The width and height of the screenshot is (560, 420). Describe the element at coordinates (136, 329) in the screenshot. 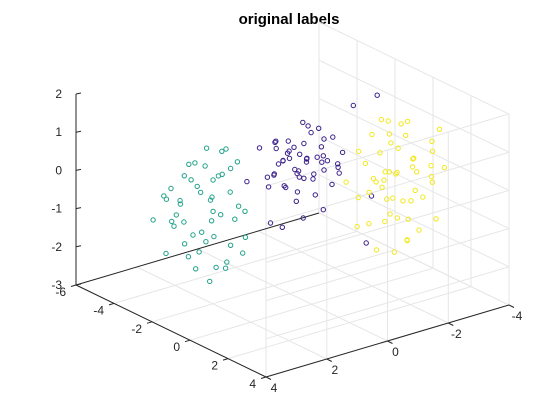

I see `x-tick-label: -2` at that location.